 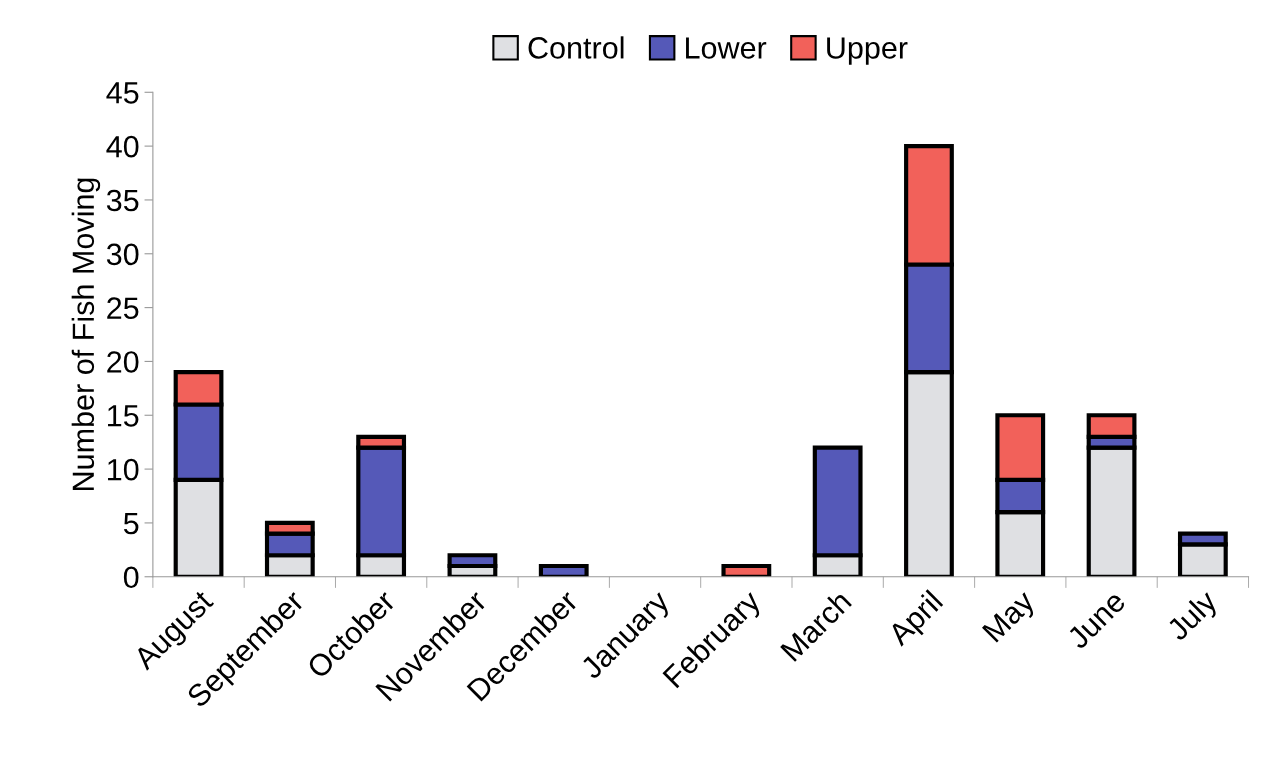 I want to click on x-tick-label: May, so click(x=1011, y=618).